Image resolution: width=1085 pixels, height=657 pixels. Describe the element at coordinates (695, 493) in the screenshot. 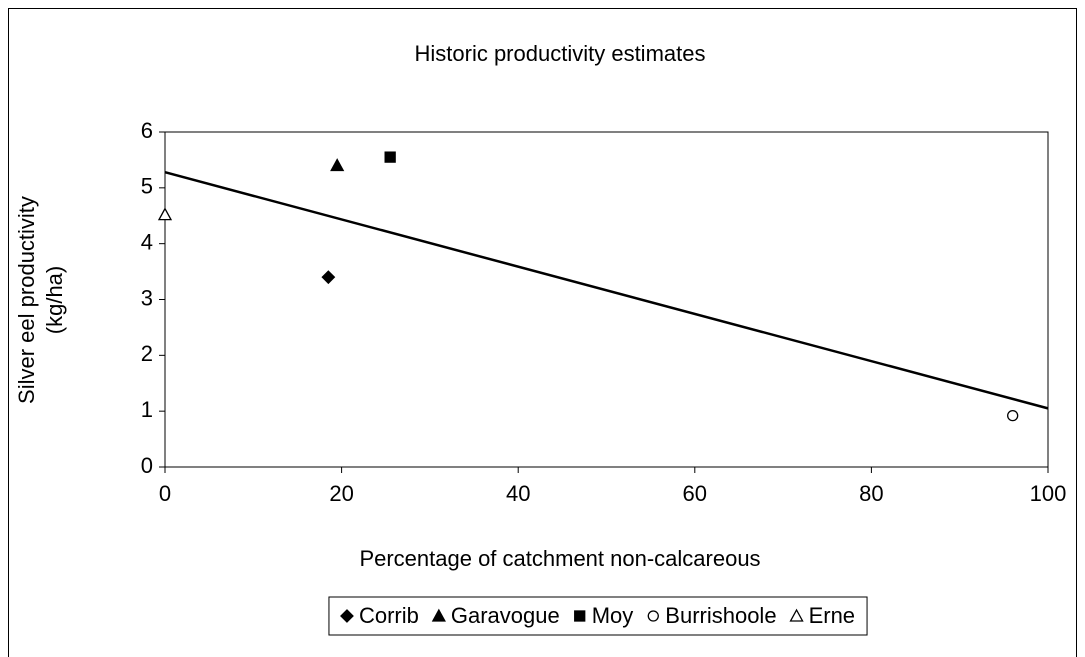

I see `x-tick-label: 60` at that location.